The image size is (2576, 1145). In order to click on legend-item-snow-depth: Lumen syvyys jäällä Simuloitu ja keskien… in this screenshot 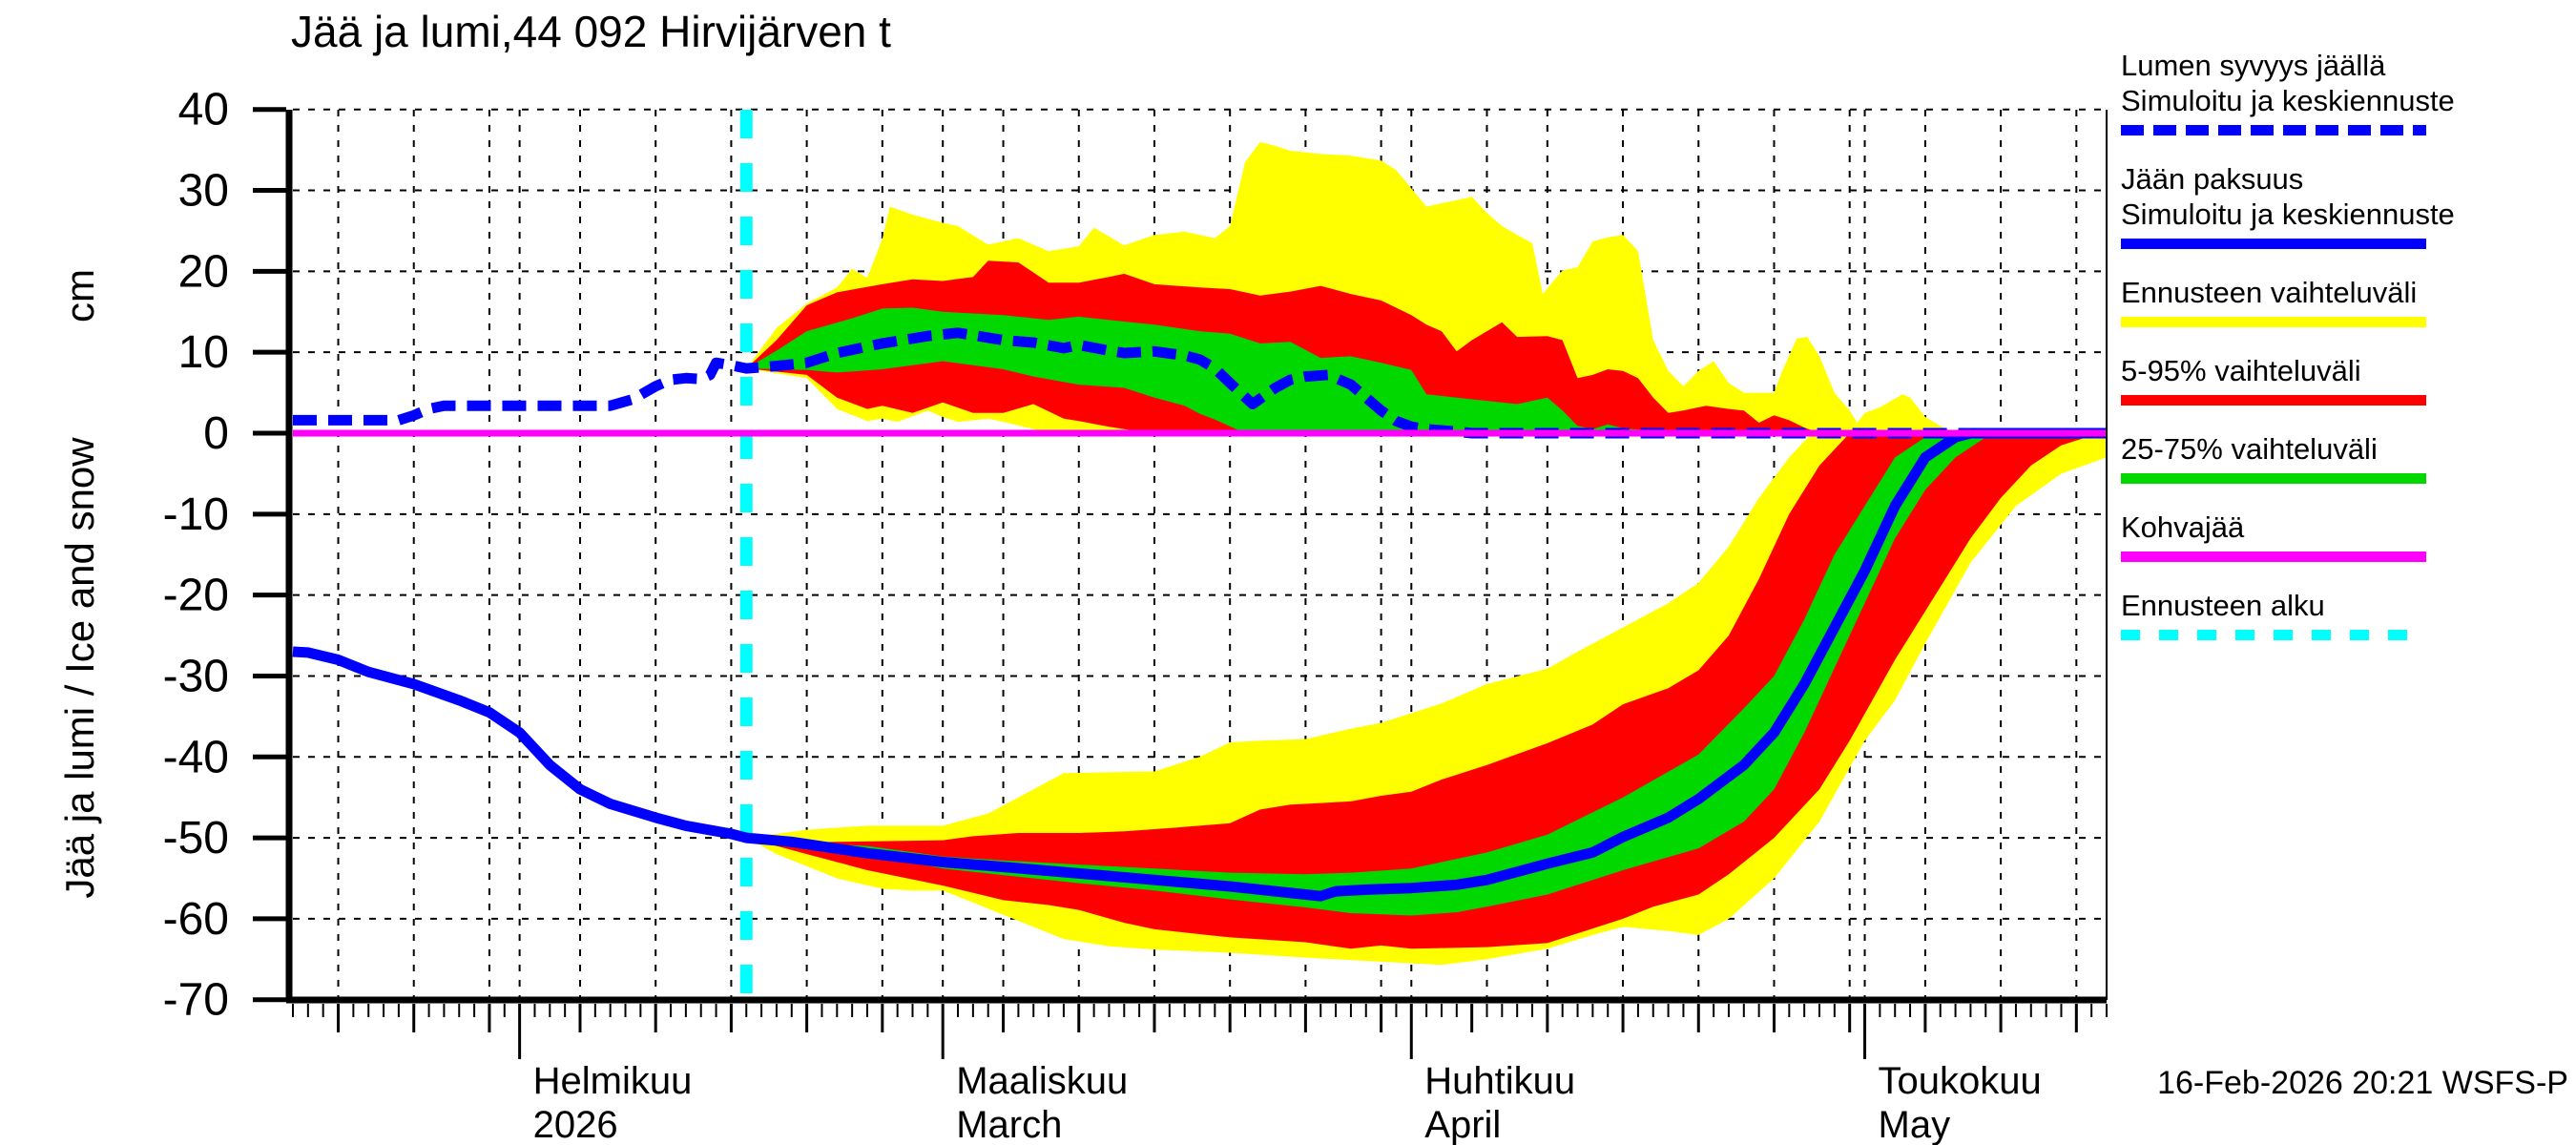, I will do `click(2345, 92)`.